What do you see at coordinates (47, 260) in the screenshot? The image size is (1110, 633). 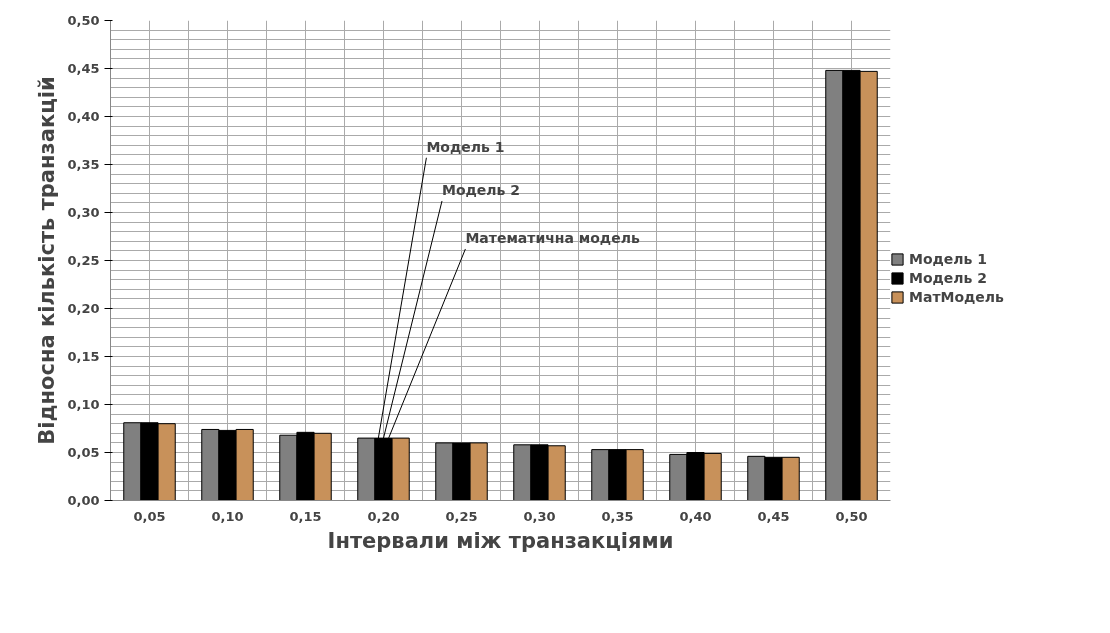 I see `y-axis-title: Відносна кількість транзакцій` at bounding box center [47, 260].